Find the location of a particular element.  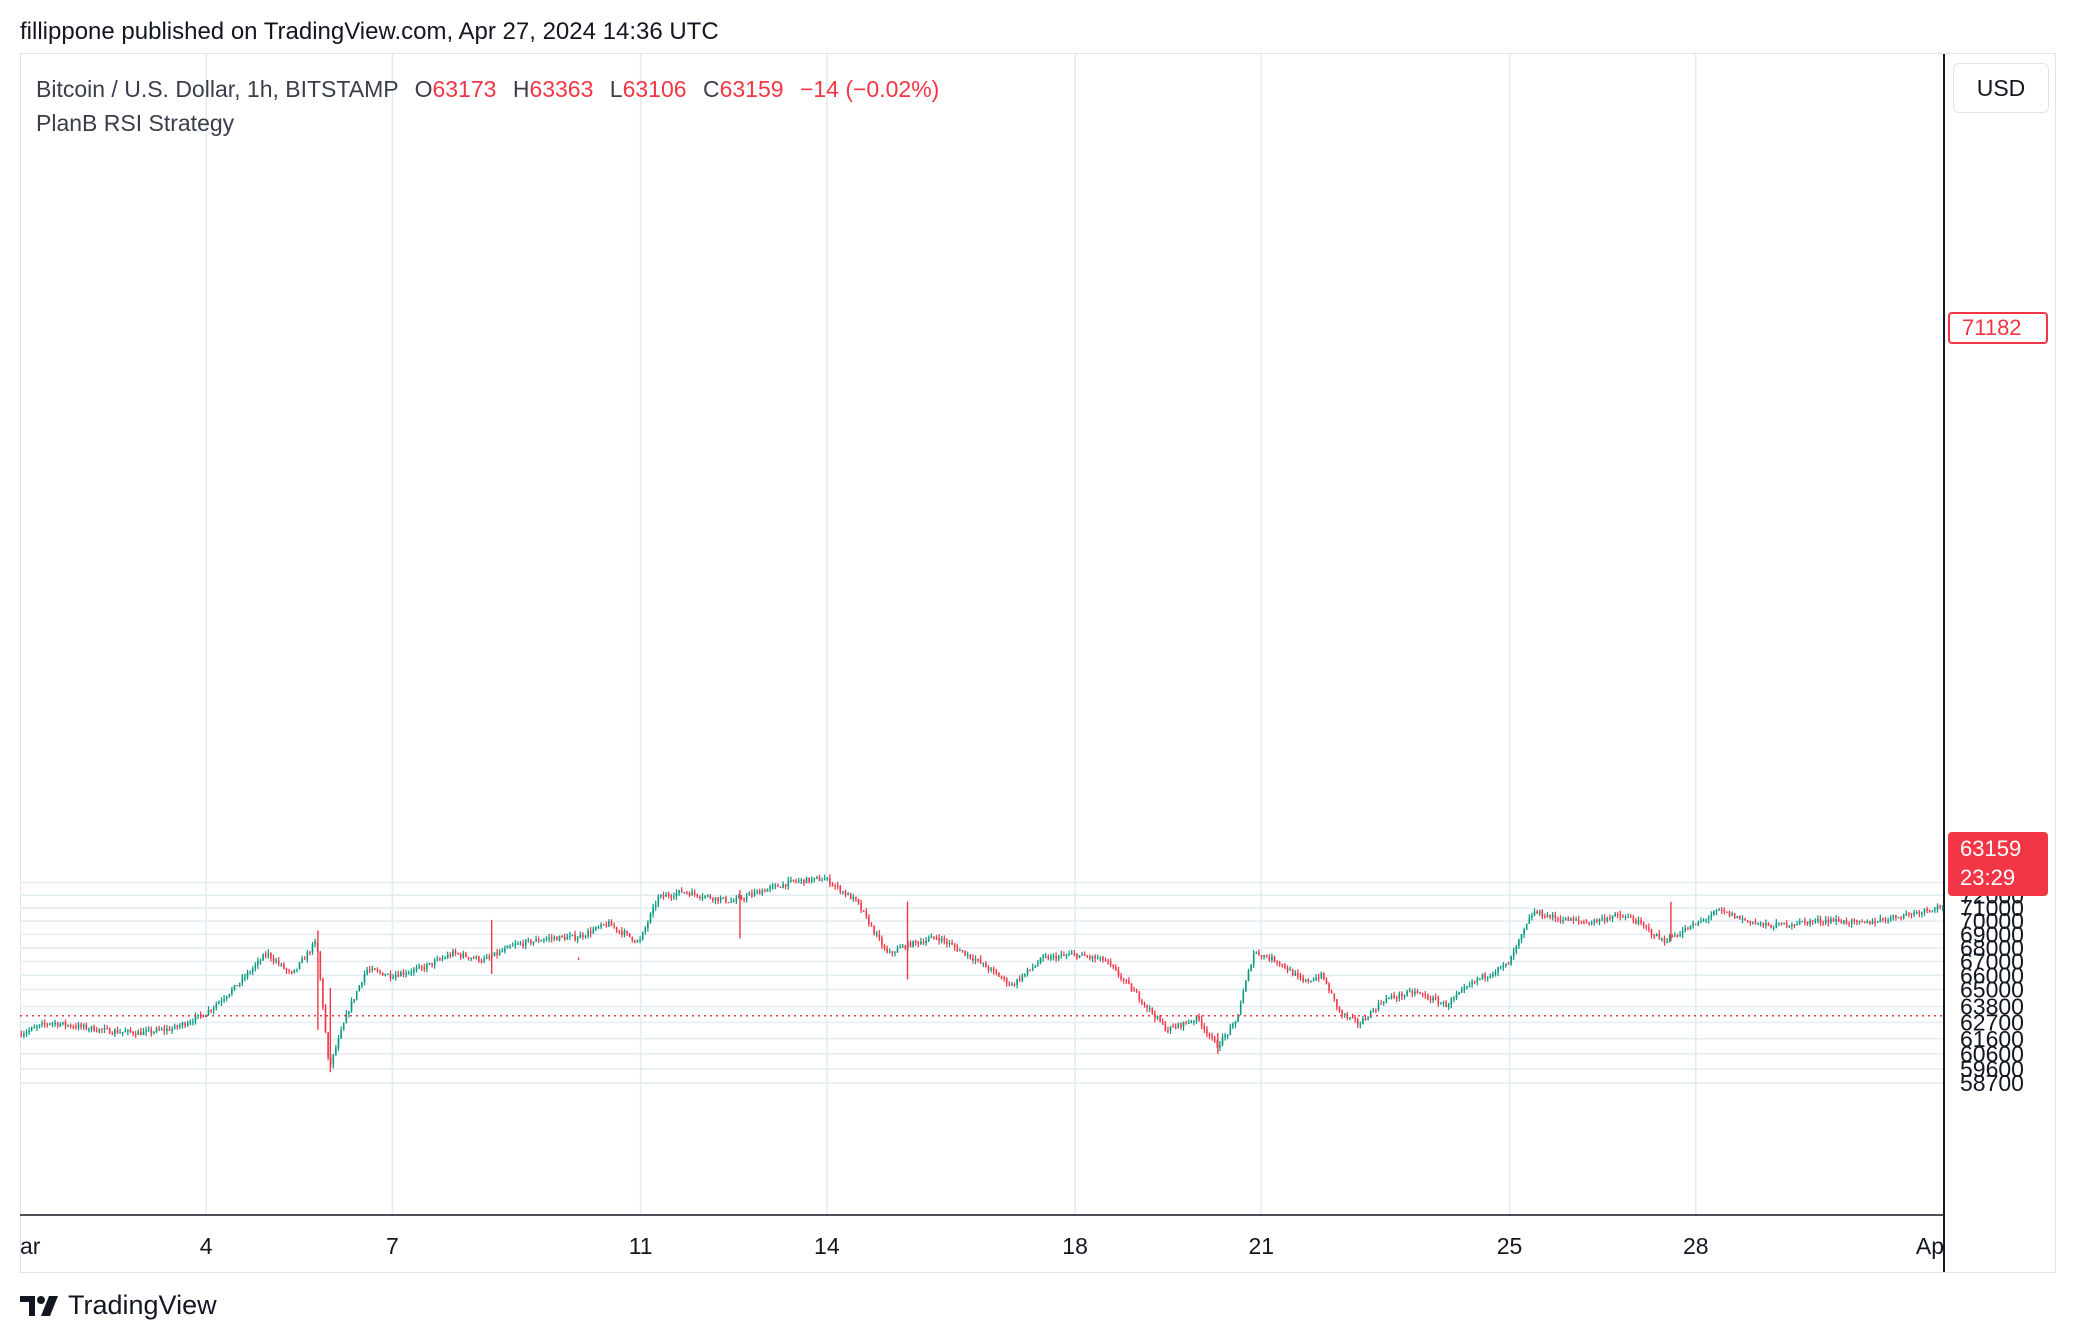

currency-button: USD is located at coordinates (2001, 88).